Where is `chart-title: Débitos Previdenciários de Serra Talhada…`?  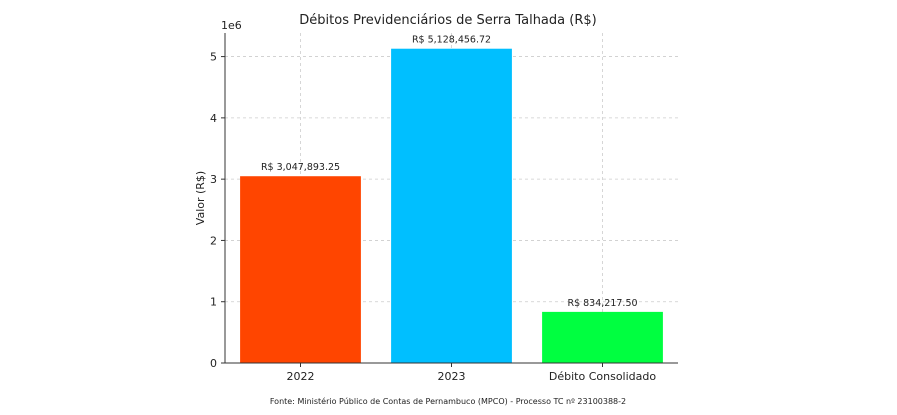
chart-title: Débitos Previdenciários de Serra Talhada… is located at coordinates (447, 20).